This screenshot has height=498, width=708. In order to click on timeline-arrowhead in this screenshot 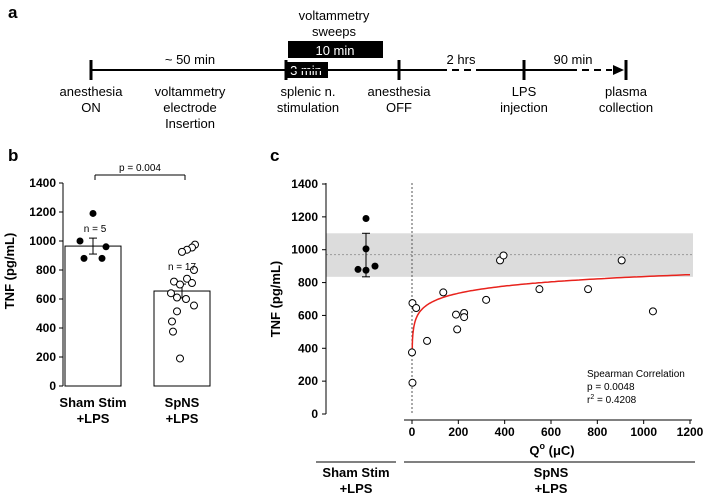, I will do `click(618, 70)`.